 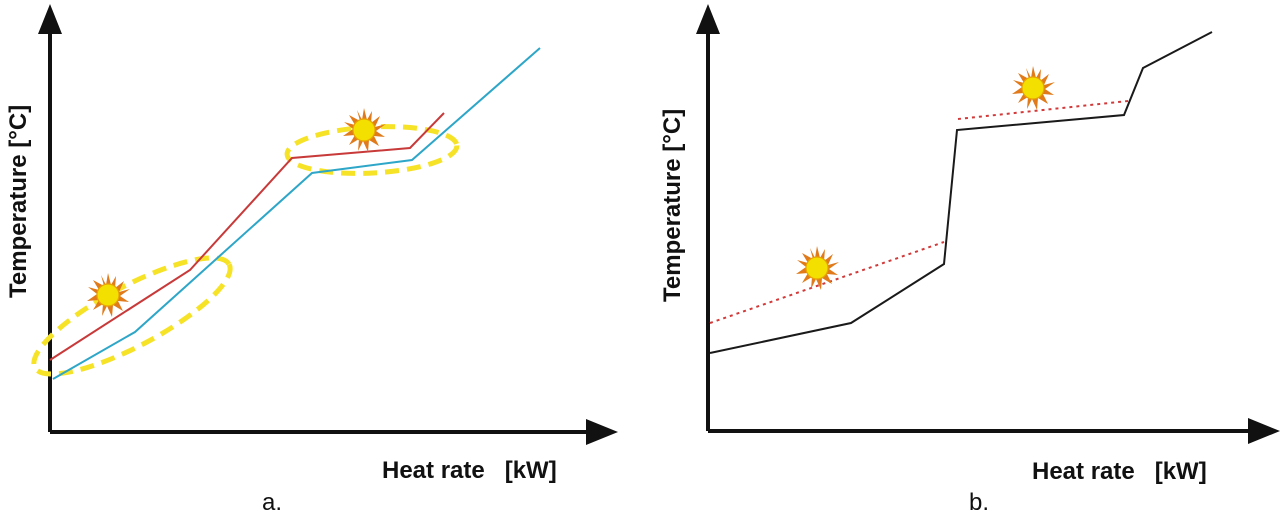 What do you see at coordinates (708, 19) in the screenshot?
I see `panel-b-y-axis-arrow` at bounding box center [708, 19].